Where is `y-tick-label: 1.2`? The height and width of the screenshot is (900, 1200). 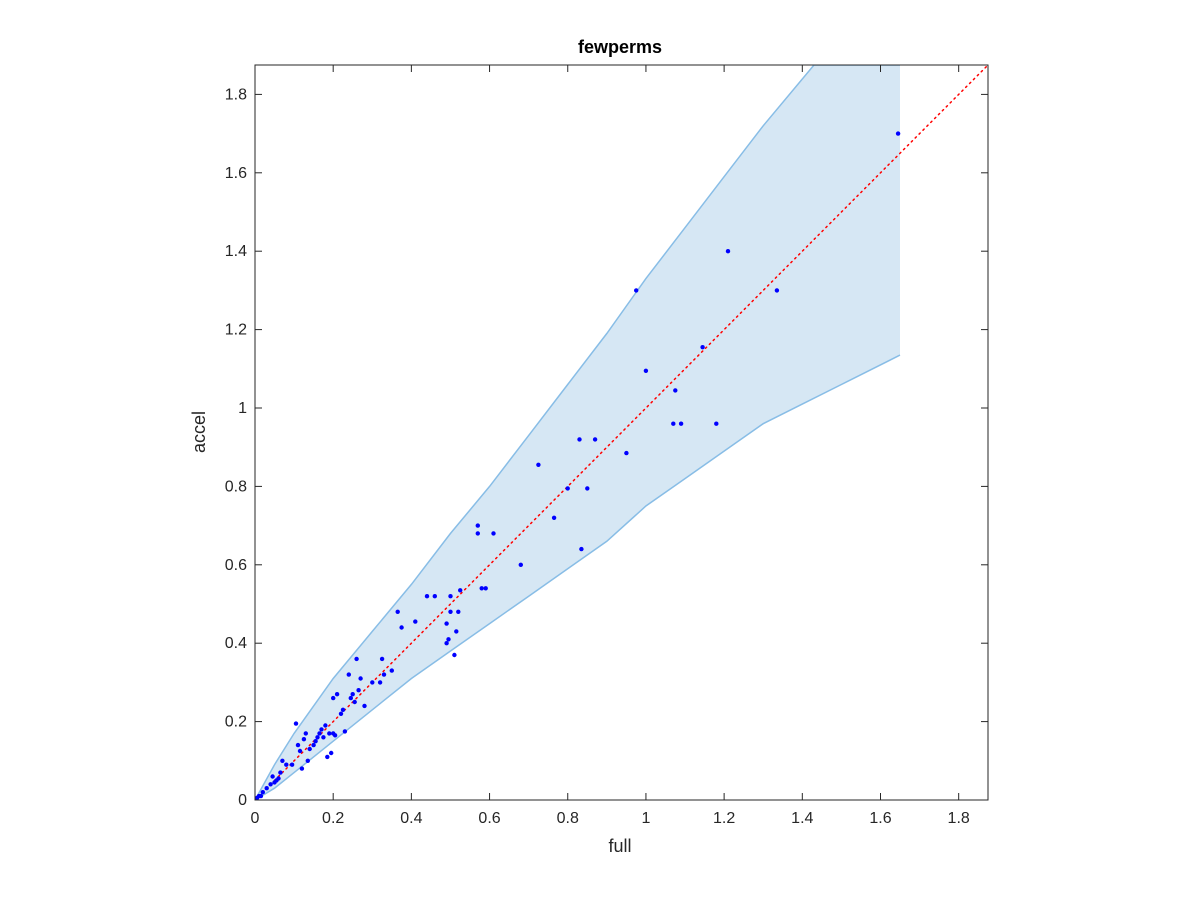 y-tick-label: 1.2 is located at coordinates (236, 330).